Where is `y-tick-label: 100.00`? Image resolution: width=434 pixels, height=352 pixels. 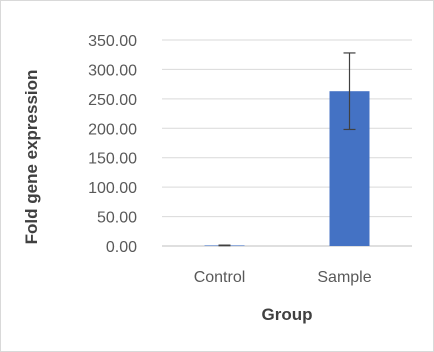 y-tick-label: 100.00 is located at coordinates (112, 188).